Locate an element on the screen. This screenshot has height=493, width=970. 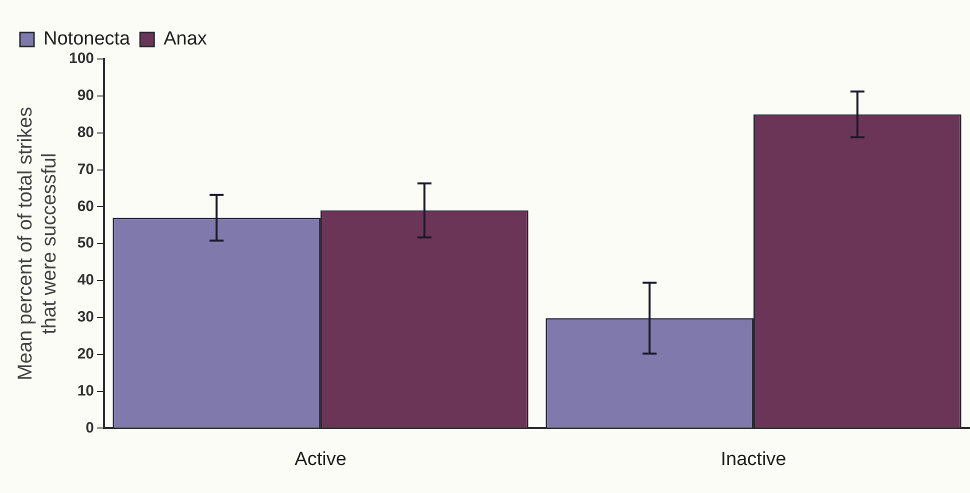
y-tick-label: 90 is located at coordinates (85, 95).